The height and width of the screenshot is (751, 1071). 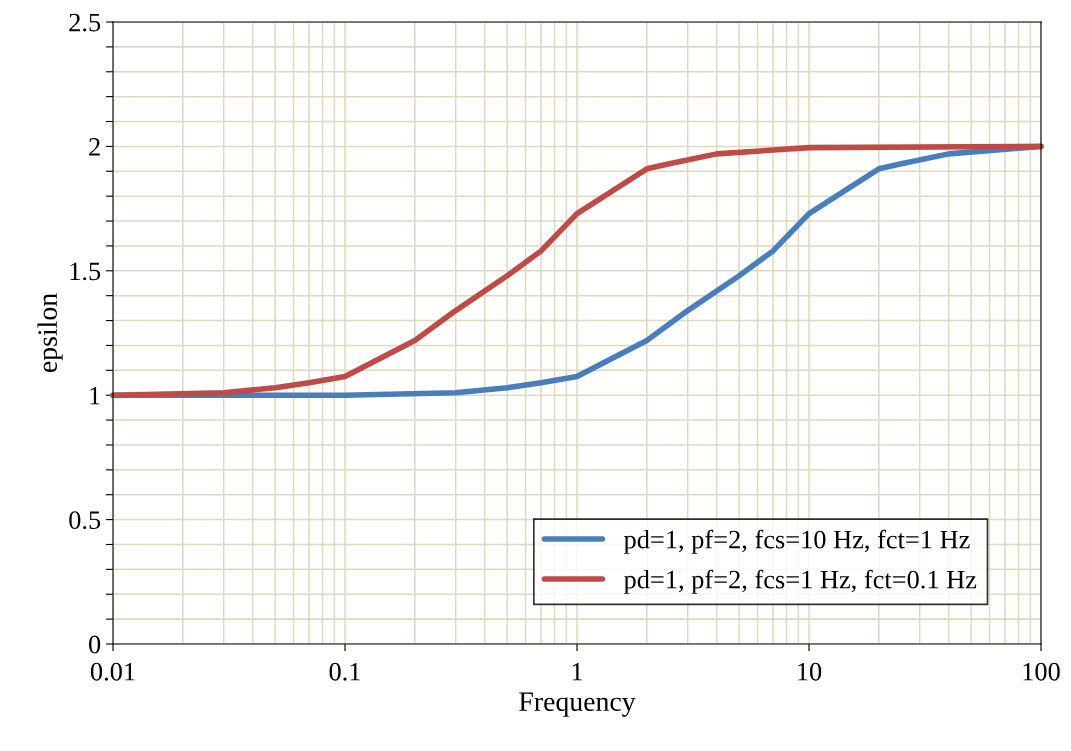 What do you see at coordinates (85, 520) in the screenshot?
I see `y-tick-label: 0.5` at bounding box center [85, 520].